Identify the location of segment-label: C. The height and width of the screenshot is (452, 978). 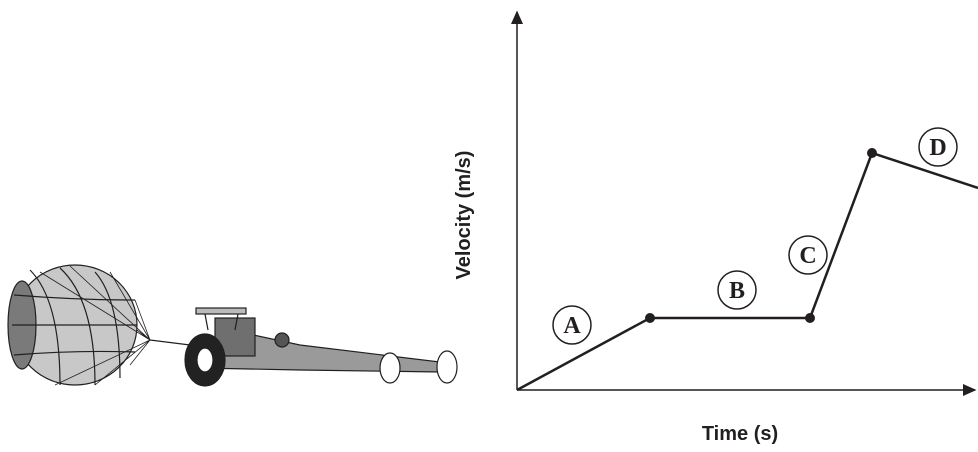
(807, 256).